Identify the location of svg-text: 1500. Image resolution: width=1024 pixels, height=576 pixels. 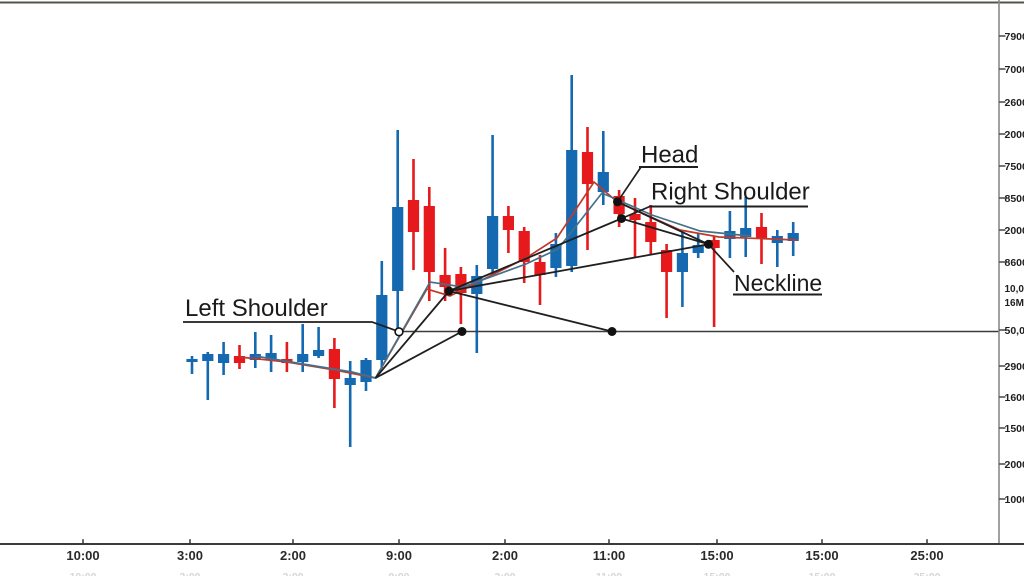
(1014, 429).